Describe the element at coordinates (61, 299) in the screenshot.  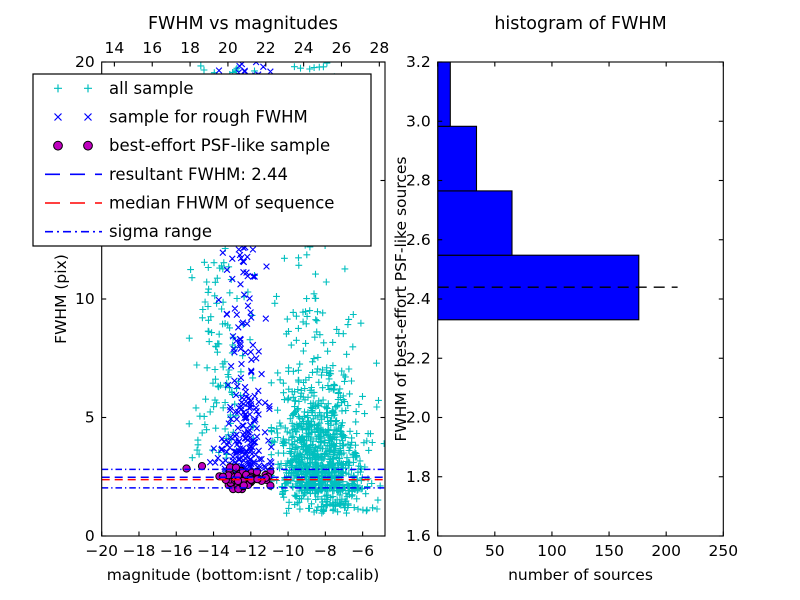
I see `left-chart-ylabel: FWHM (pix)` at that location.